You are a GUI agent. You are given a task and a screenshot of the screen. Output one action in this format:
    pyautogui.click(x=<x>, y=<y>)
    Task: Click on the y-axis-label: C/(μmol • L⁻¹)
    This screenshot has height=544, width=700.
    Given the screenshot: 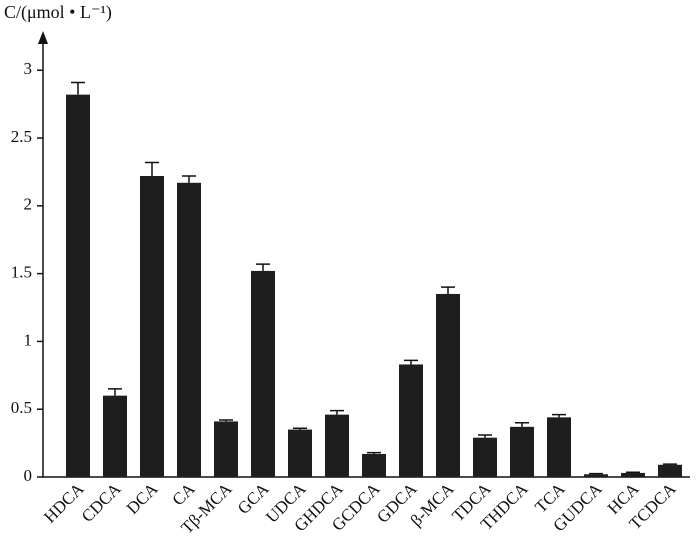 What is the action you would take?
    pyautogui.click(x=58, y=12)
    